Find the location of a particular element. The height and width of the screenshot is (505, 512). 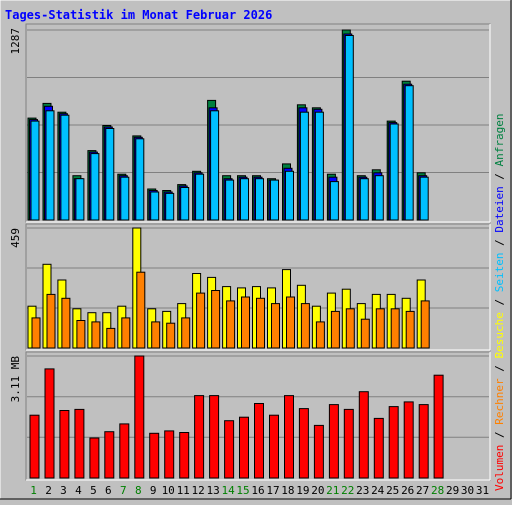

day-label-22: 22 is located at coordinates (347, 490).